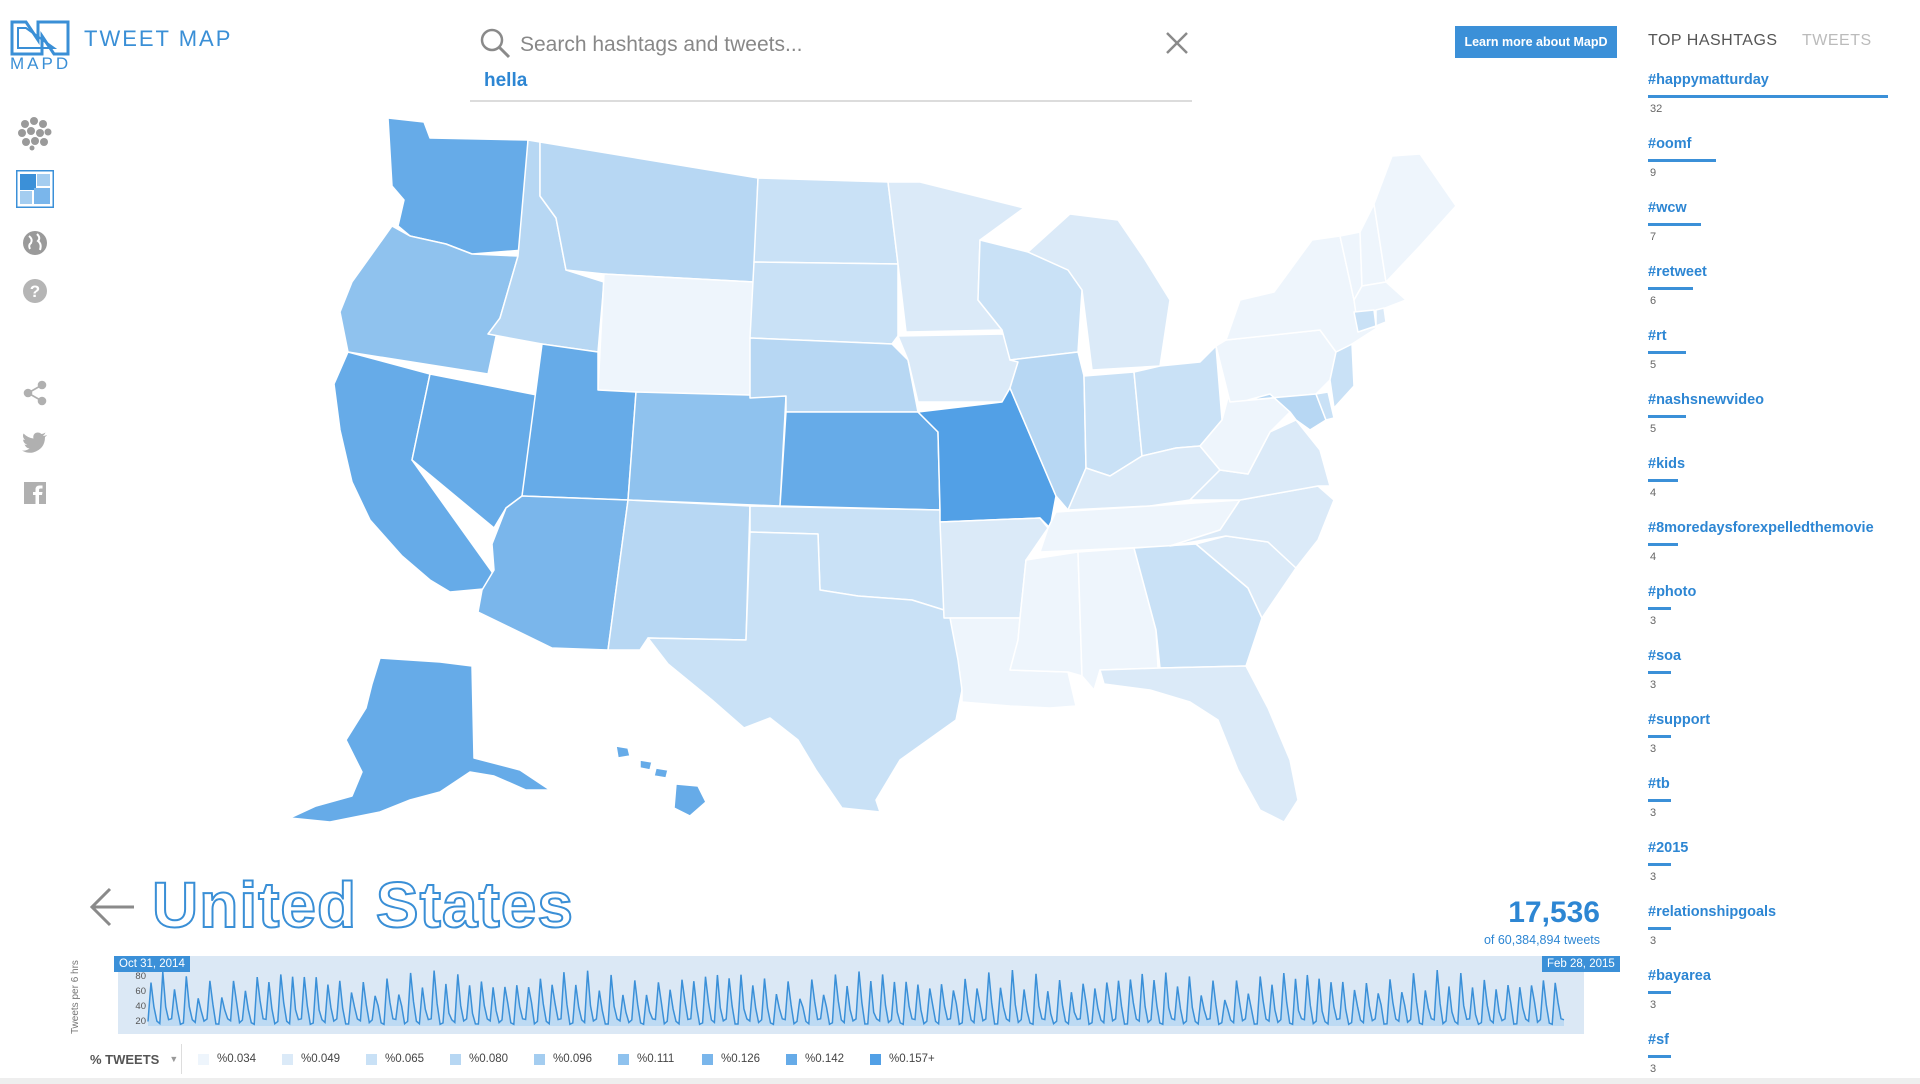 The image size is (1920, 1084). I want to click on chevron-down-icon: ▼, so click(174, 1059).